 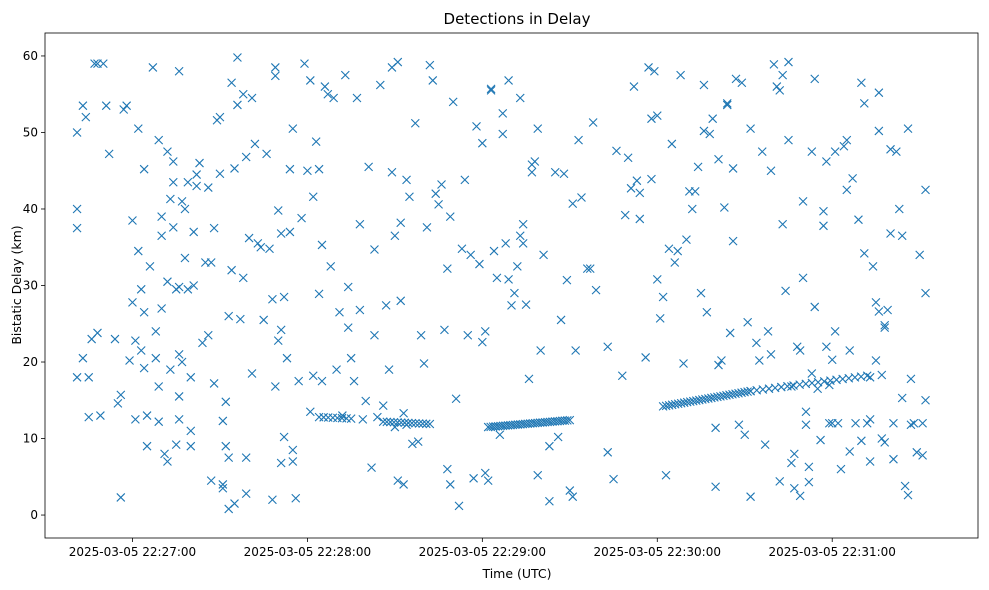 What do you see at coordinates (30, 56) in the screenshot?
I see `y-tick-label: 60` at bounding box center [30, 56].